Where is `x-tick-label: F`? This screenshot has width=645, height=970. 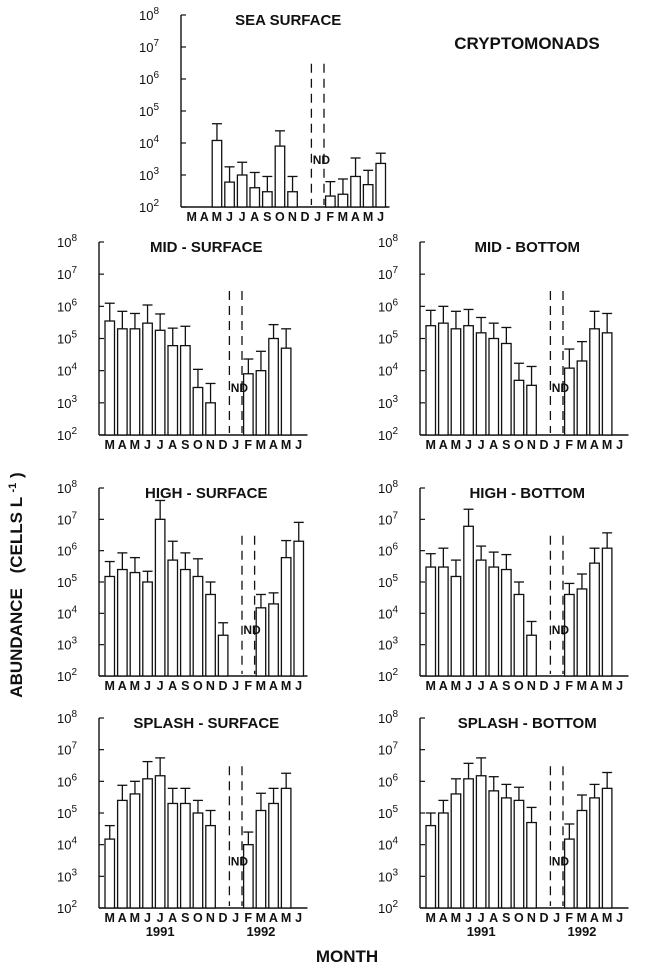
x-tick-label: F is located at coordinates (248, 686).